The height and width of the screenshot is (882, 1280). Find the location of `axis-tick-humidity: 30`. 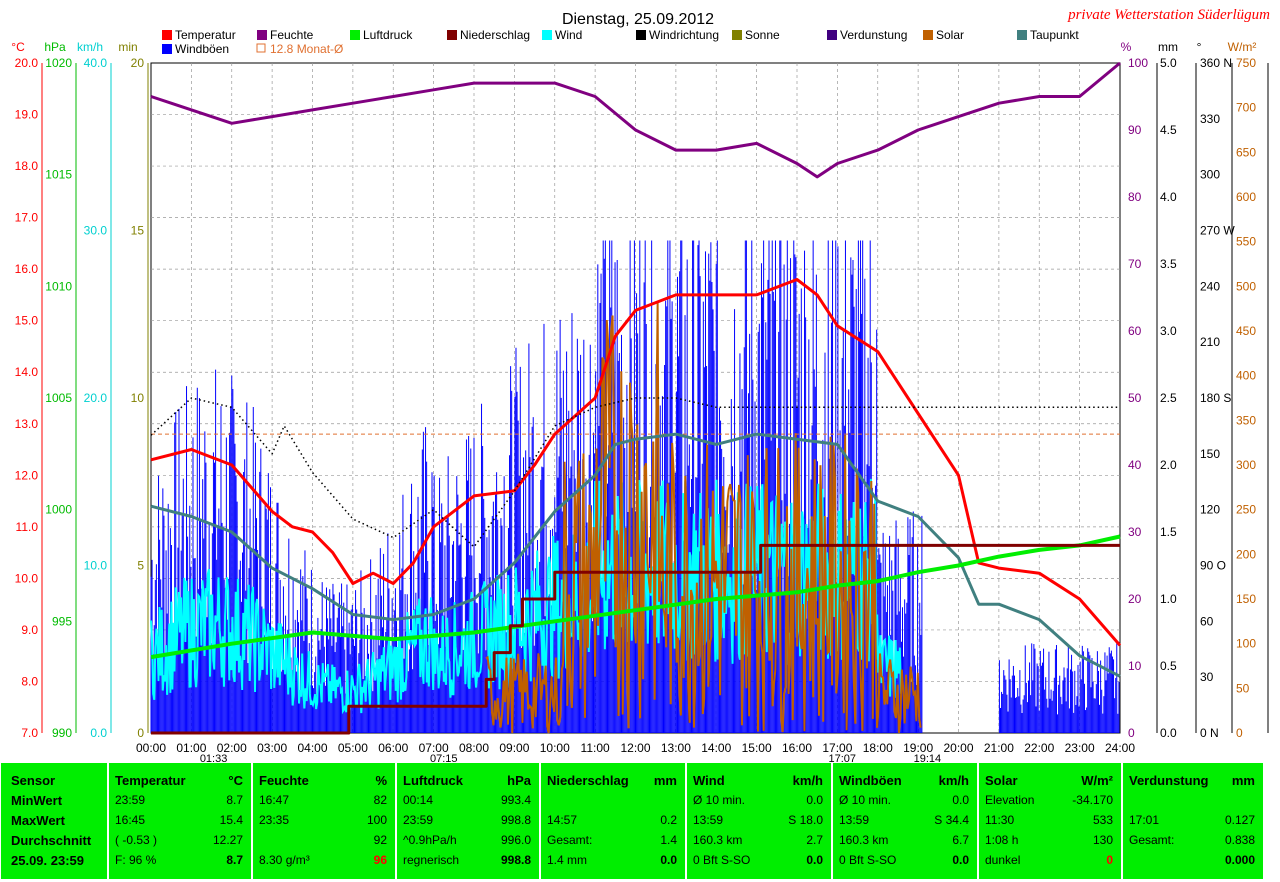

axis-tick-humidity: 30 is located at coordinates (1135, 532).